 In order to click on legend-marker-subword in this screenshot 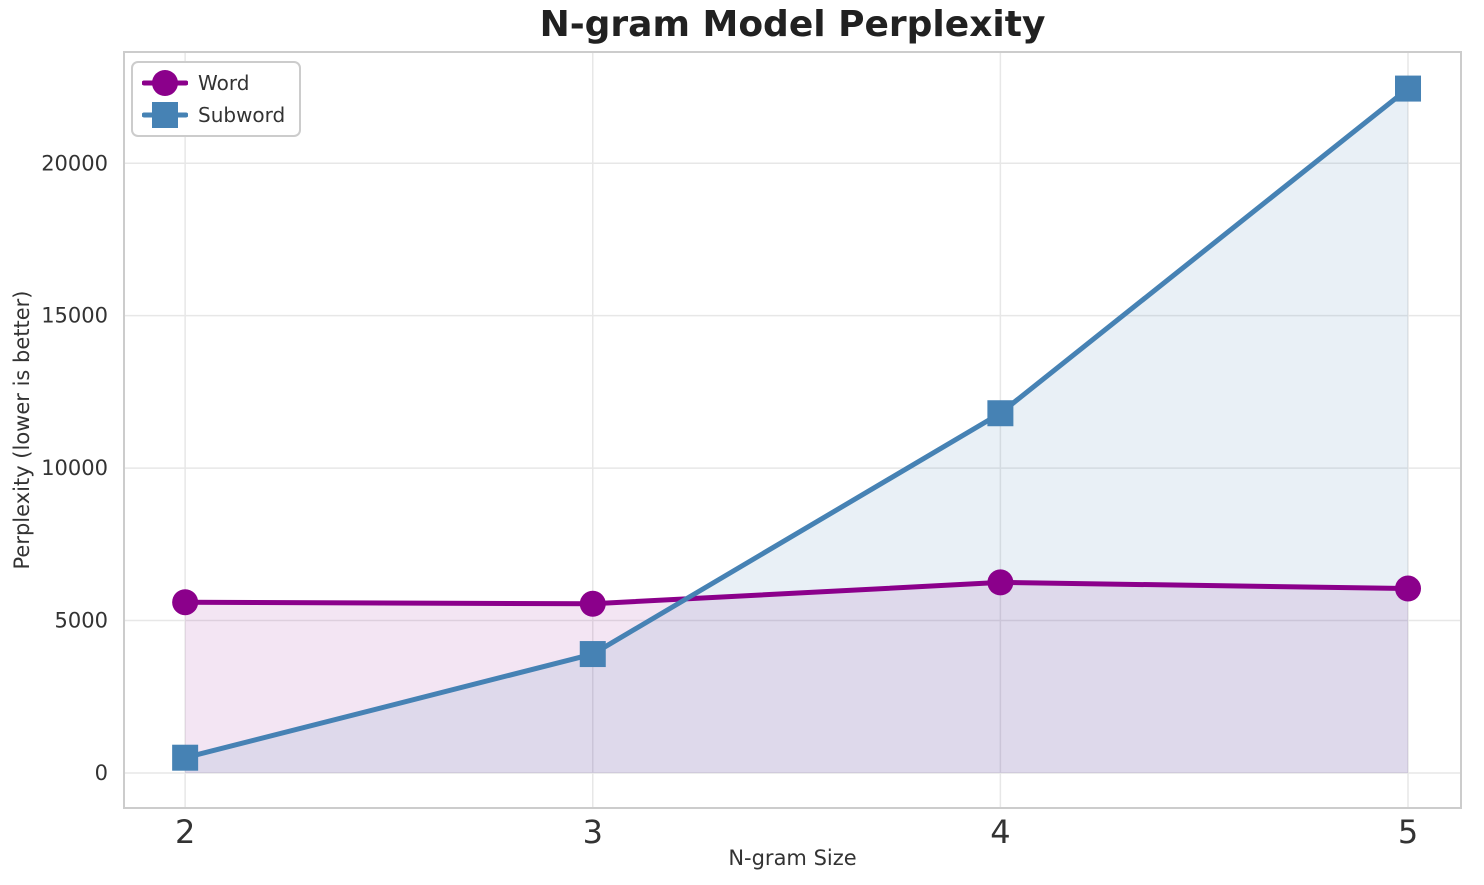, I will do `click(165, 115)`.